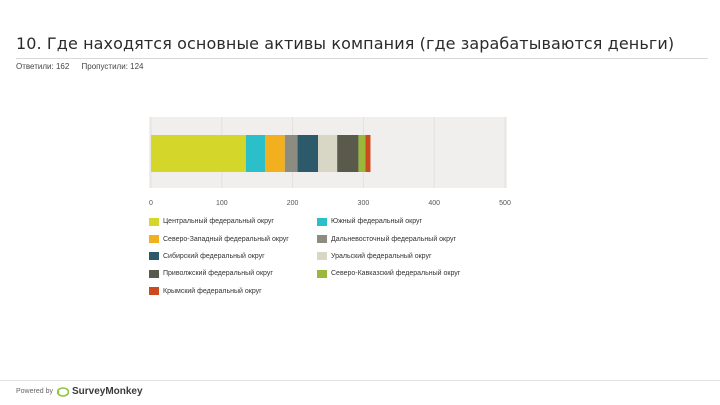  What do you see at coordinates (107, 391) in the screenshot?
I see `surveymonkey-brand: SurveyMonkey` at bounding box center [107, 391].